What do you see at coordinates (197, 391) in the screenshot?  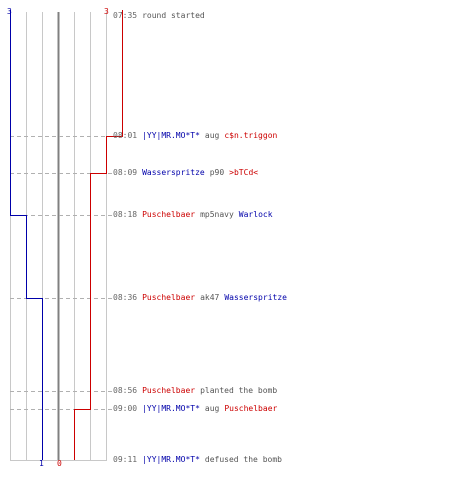 I see `event-row: 08:56 Puschelbaer planted the bomb` at bounding box center [197, 391].